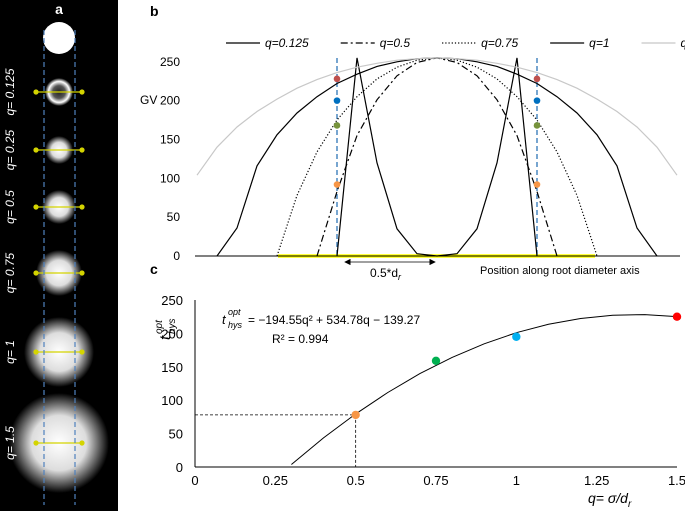  I want to click on x-tick-label: 1.25, so click(596, 480).